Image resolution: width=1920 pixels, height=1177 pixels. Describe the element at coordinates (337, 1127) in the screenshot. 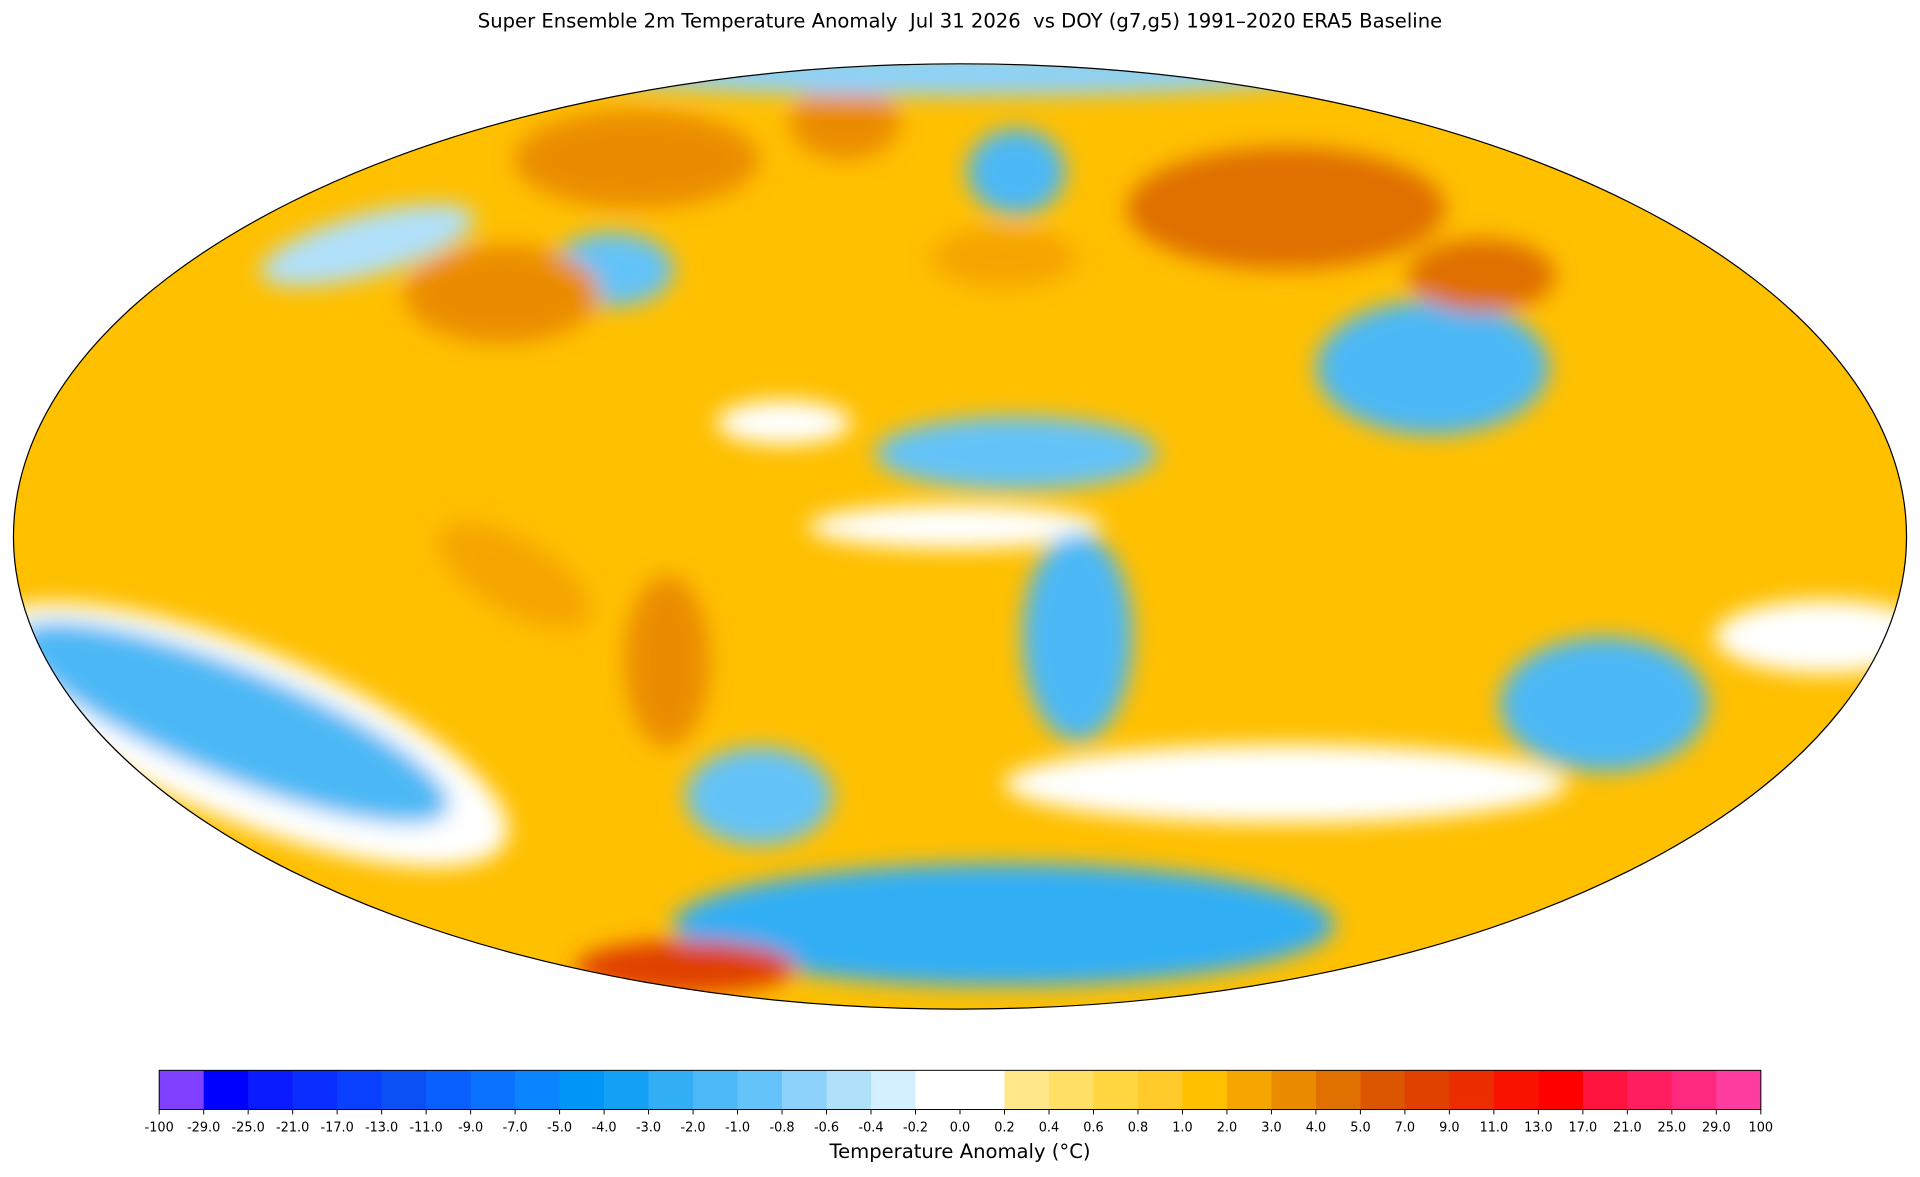

I see `colorbar-tick-label: -17.0` at that location.